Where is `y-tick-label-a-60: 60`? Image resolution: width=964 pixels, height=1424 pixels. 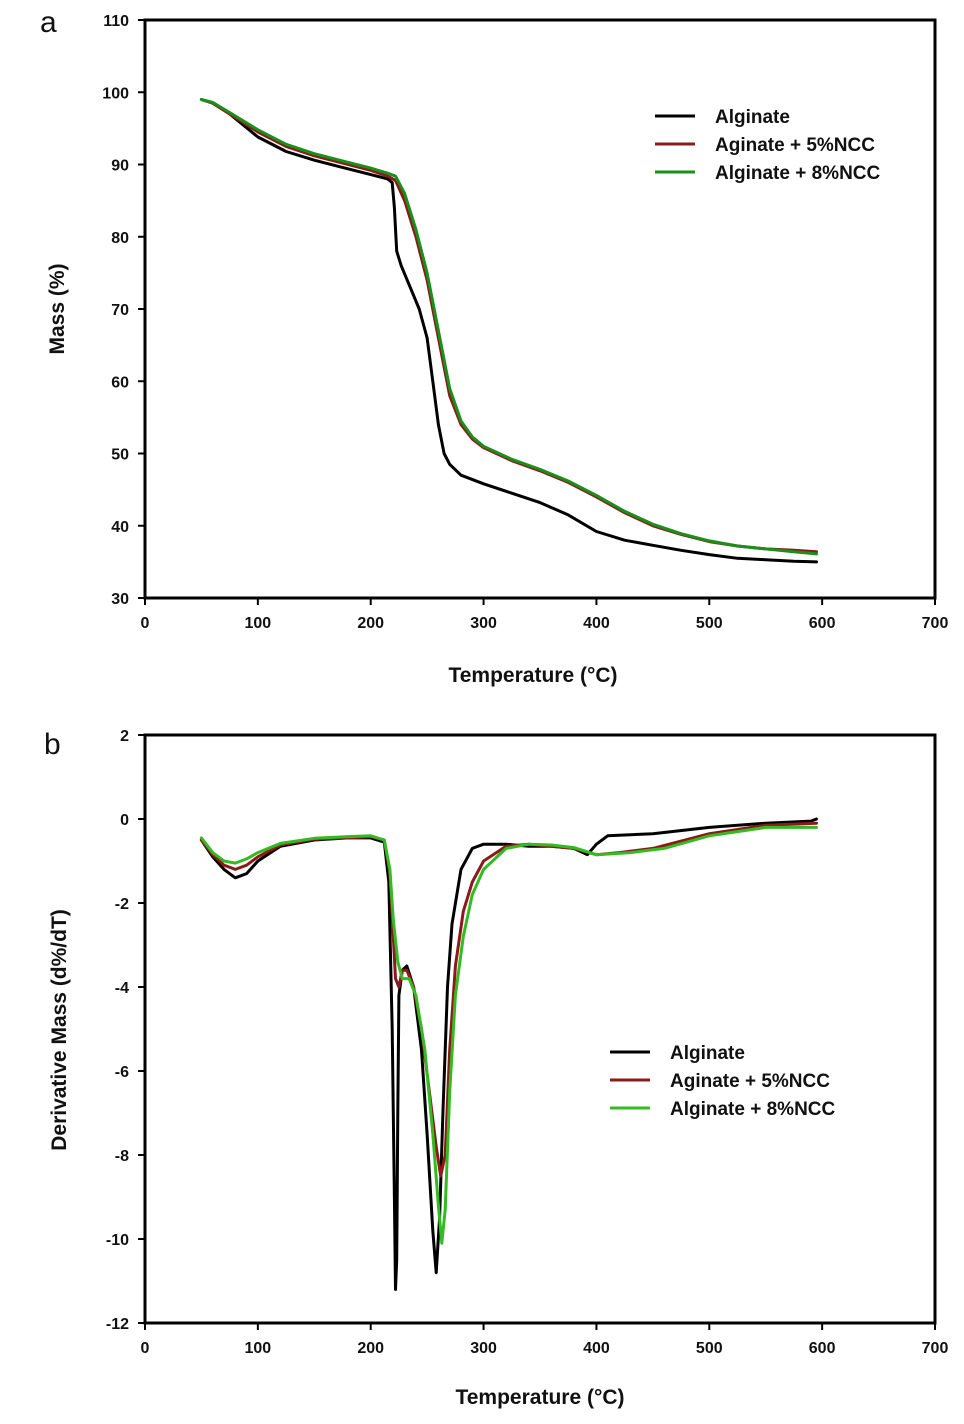 y-tick-label-a-60: 60 is located at coordinates (120, 382).